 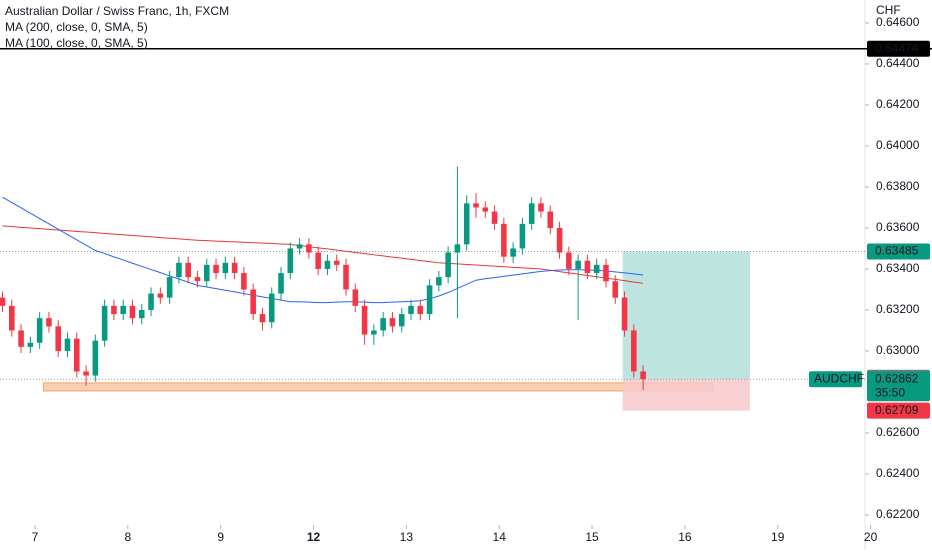 I want to click on x-tick-label: 12, so click(x=314, y=537).